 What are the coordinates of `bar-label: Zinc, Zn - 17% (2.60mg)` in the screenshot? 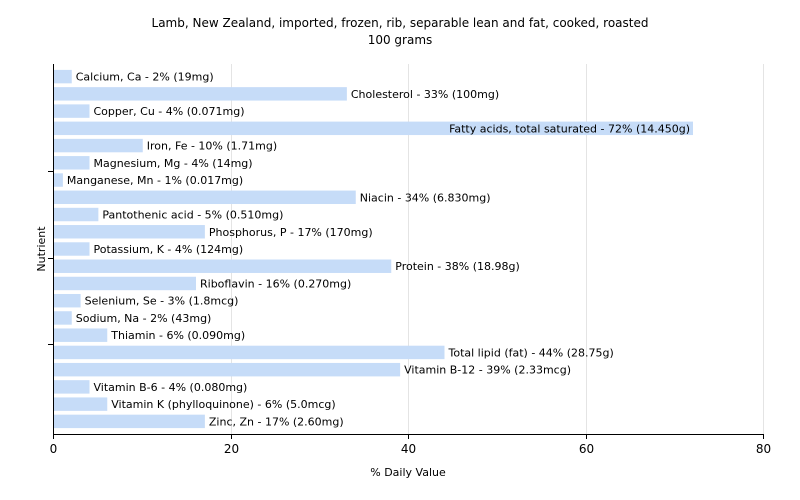 It's located at (276, 421).